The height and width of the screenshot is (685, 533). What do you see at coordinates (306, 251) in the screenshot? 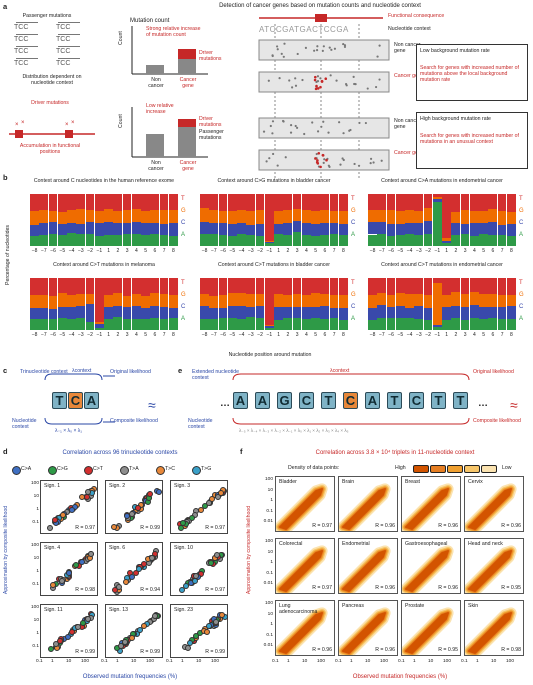
I see `tick-label: 4` at bounding box center [306, 251].